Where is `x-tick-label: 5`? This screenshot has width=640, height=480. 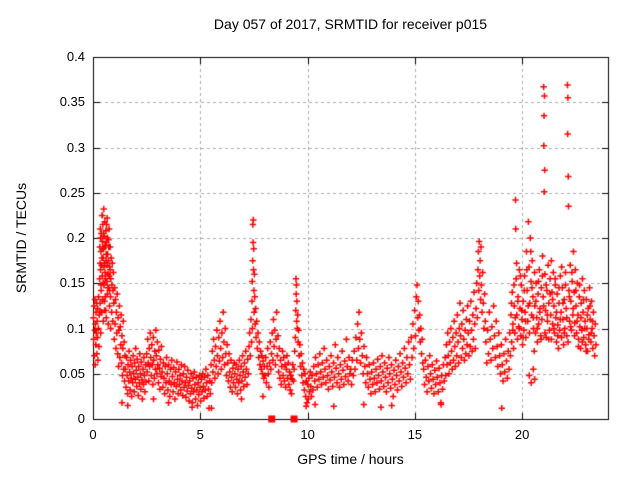 x-tick-label: 5 is located at coordinates (200, 434).